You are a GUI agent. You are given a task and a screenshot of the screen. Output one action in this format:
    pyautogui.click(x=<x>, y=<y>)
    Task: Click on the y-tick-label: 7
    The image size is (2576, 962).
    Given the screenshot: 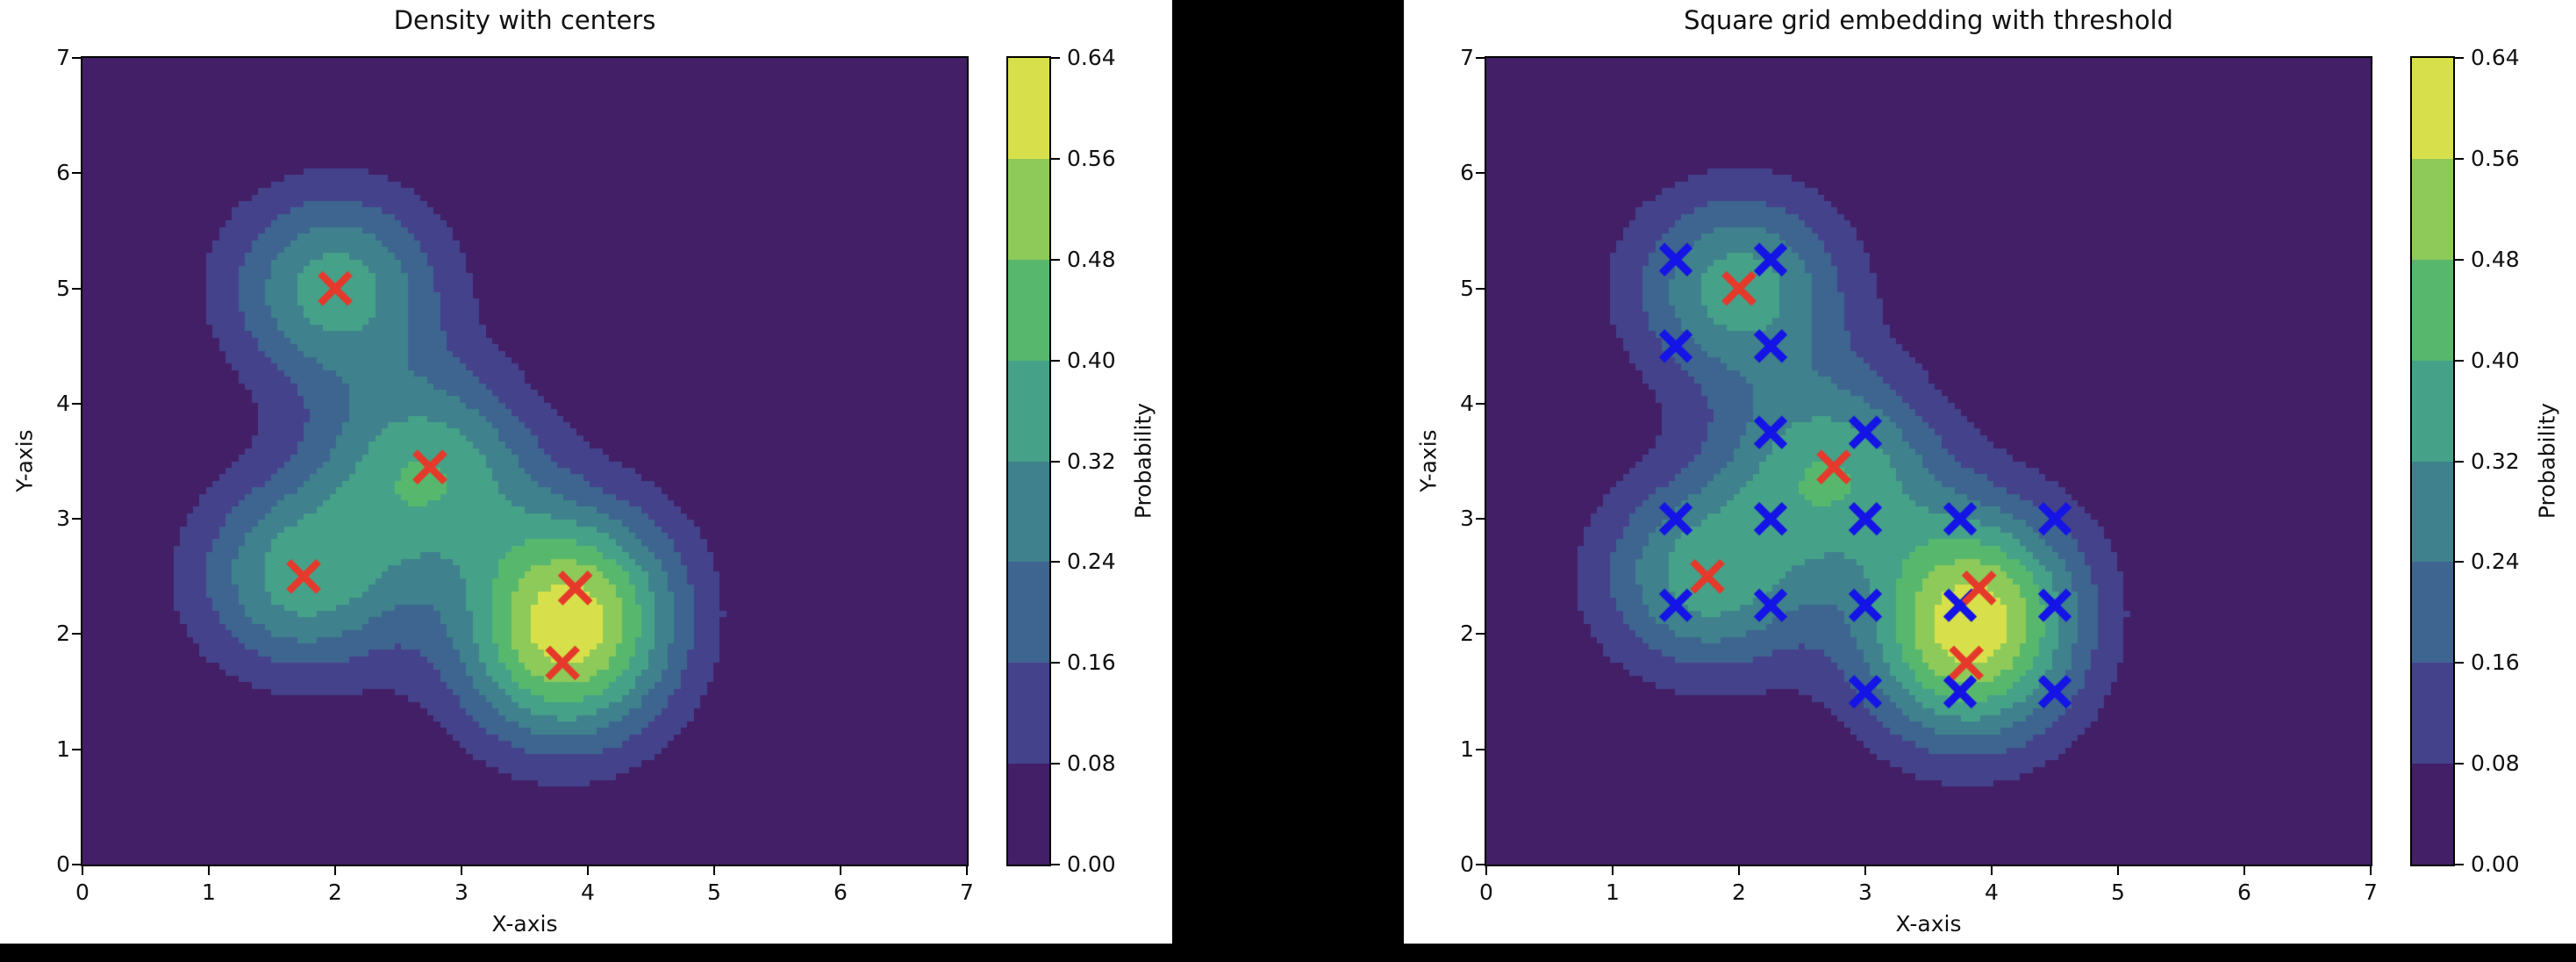 What is the action you would take?
    pyautogui.click(x=1467, y=58)
    